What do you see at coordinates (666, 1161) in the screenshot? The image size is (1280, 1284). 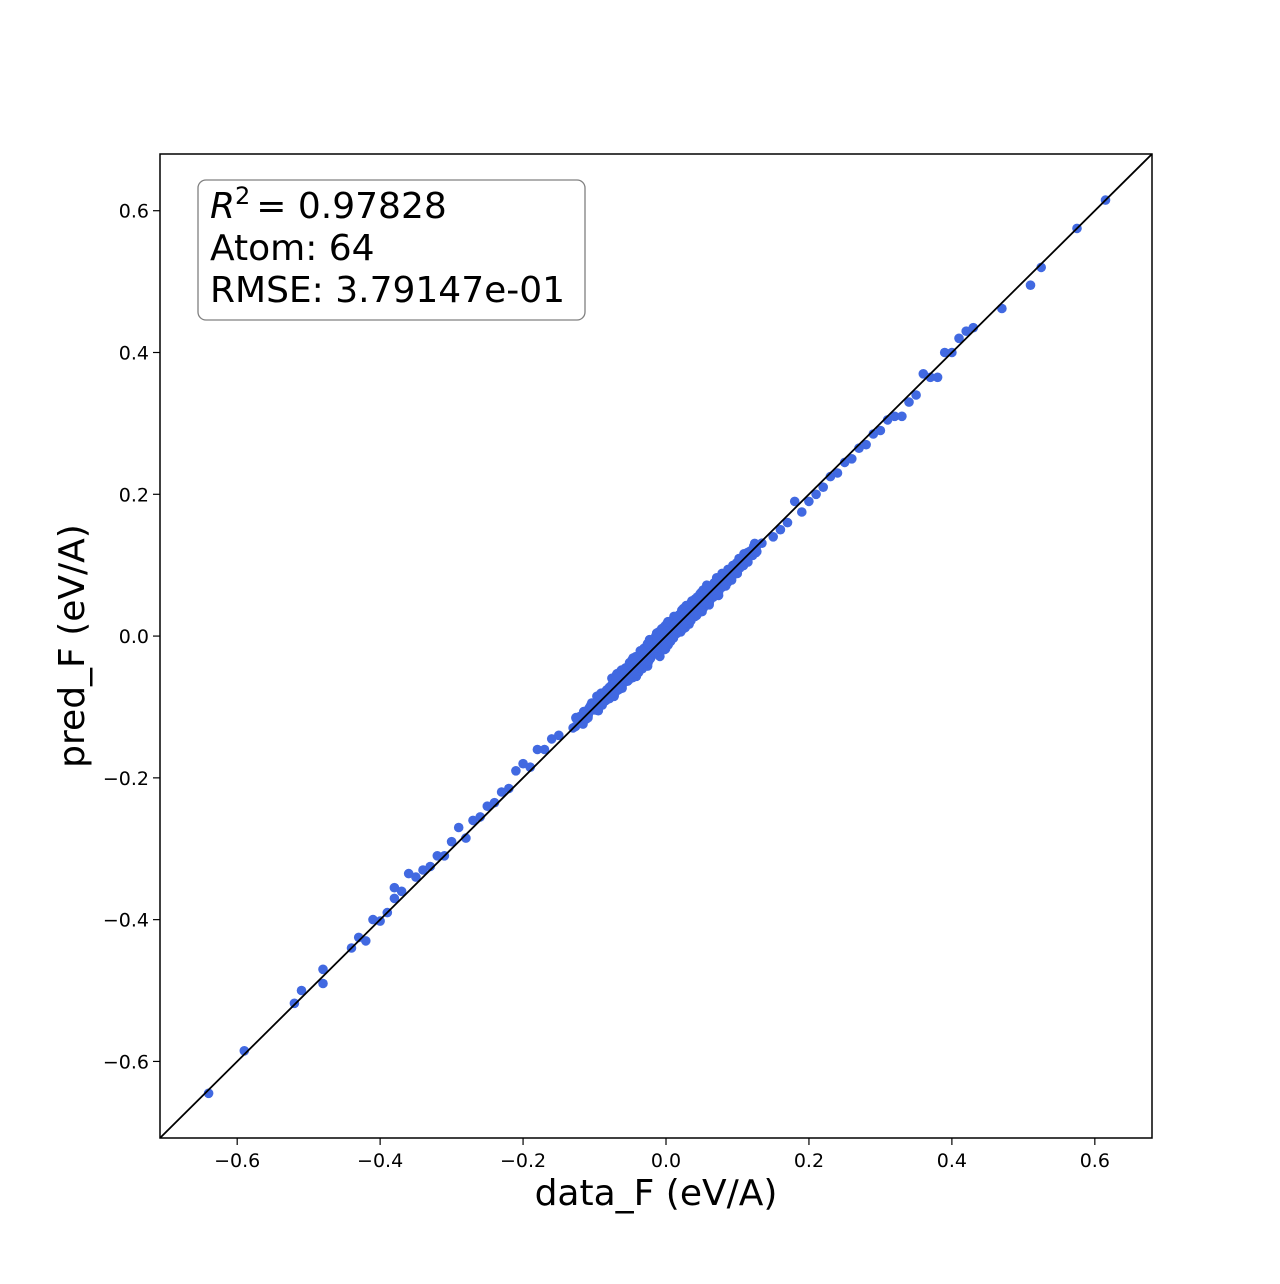 I see `x-tick-label: 0.0` at bounding box center [666, 1161].